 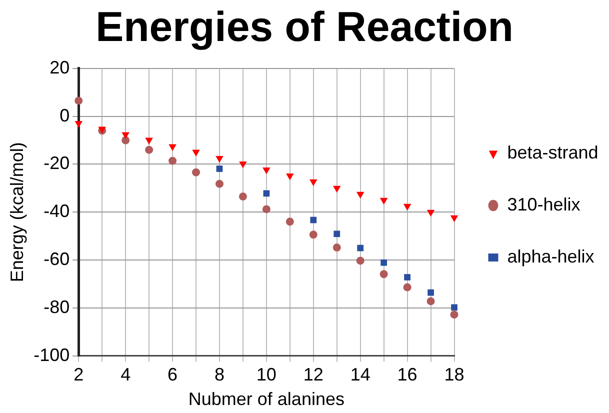 I want to click on y-tick-label: -100, so click(x=52, y=354).